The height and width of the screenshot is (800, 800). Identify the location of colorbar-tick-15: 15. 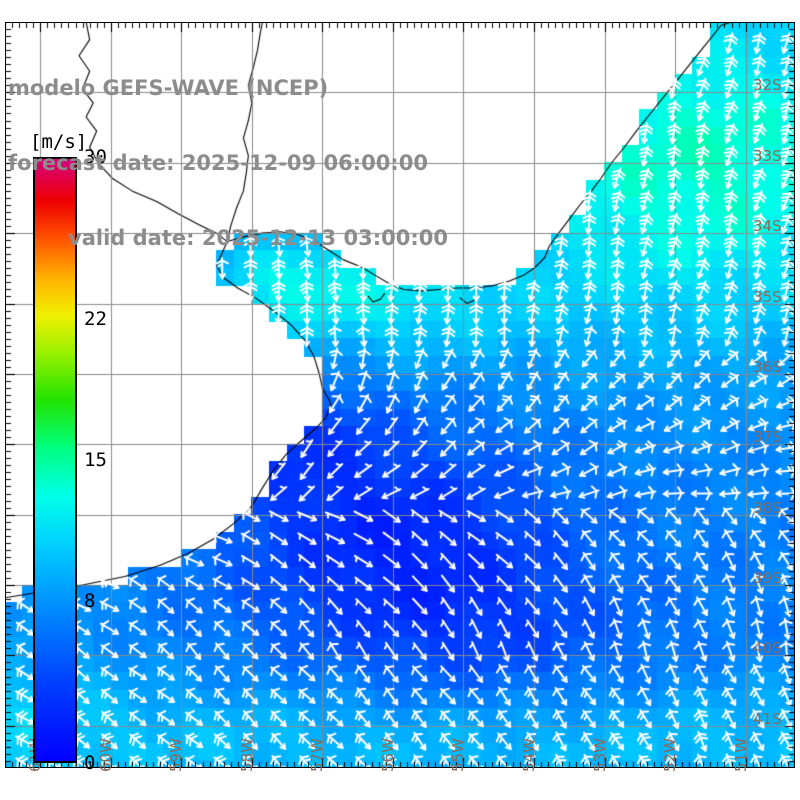
(95, 460).